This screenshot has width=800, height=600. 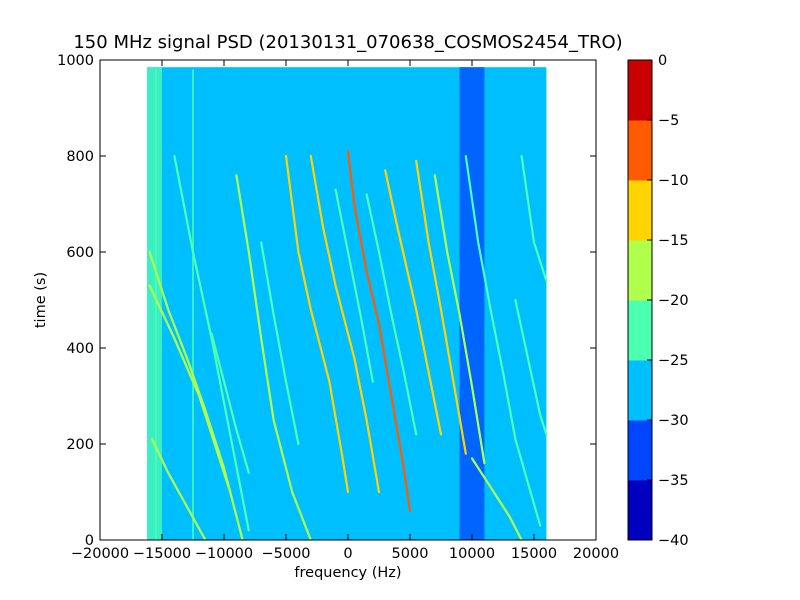 What do you see at coordinates (80, 253) in the screenshot?
I see `y-tick-label: 600` at bounding box center [80, 253].